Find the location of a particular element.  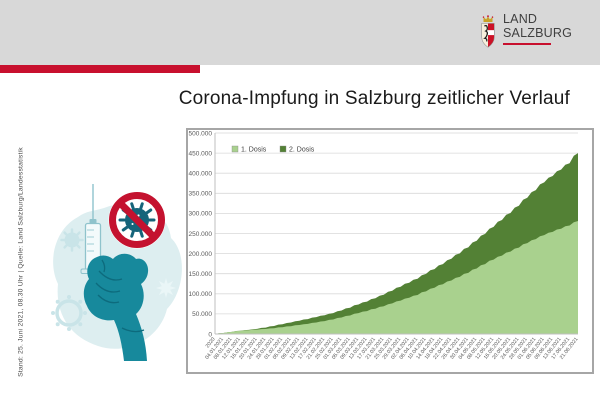

svg-text: 150.000 is located at coordinates (201, 274).